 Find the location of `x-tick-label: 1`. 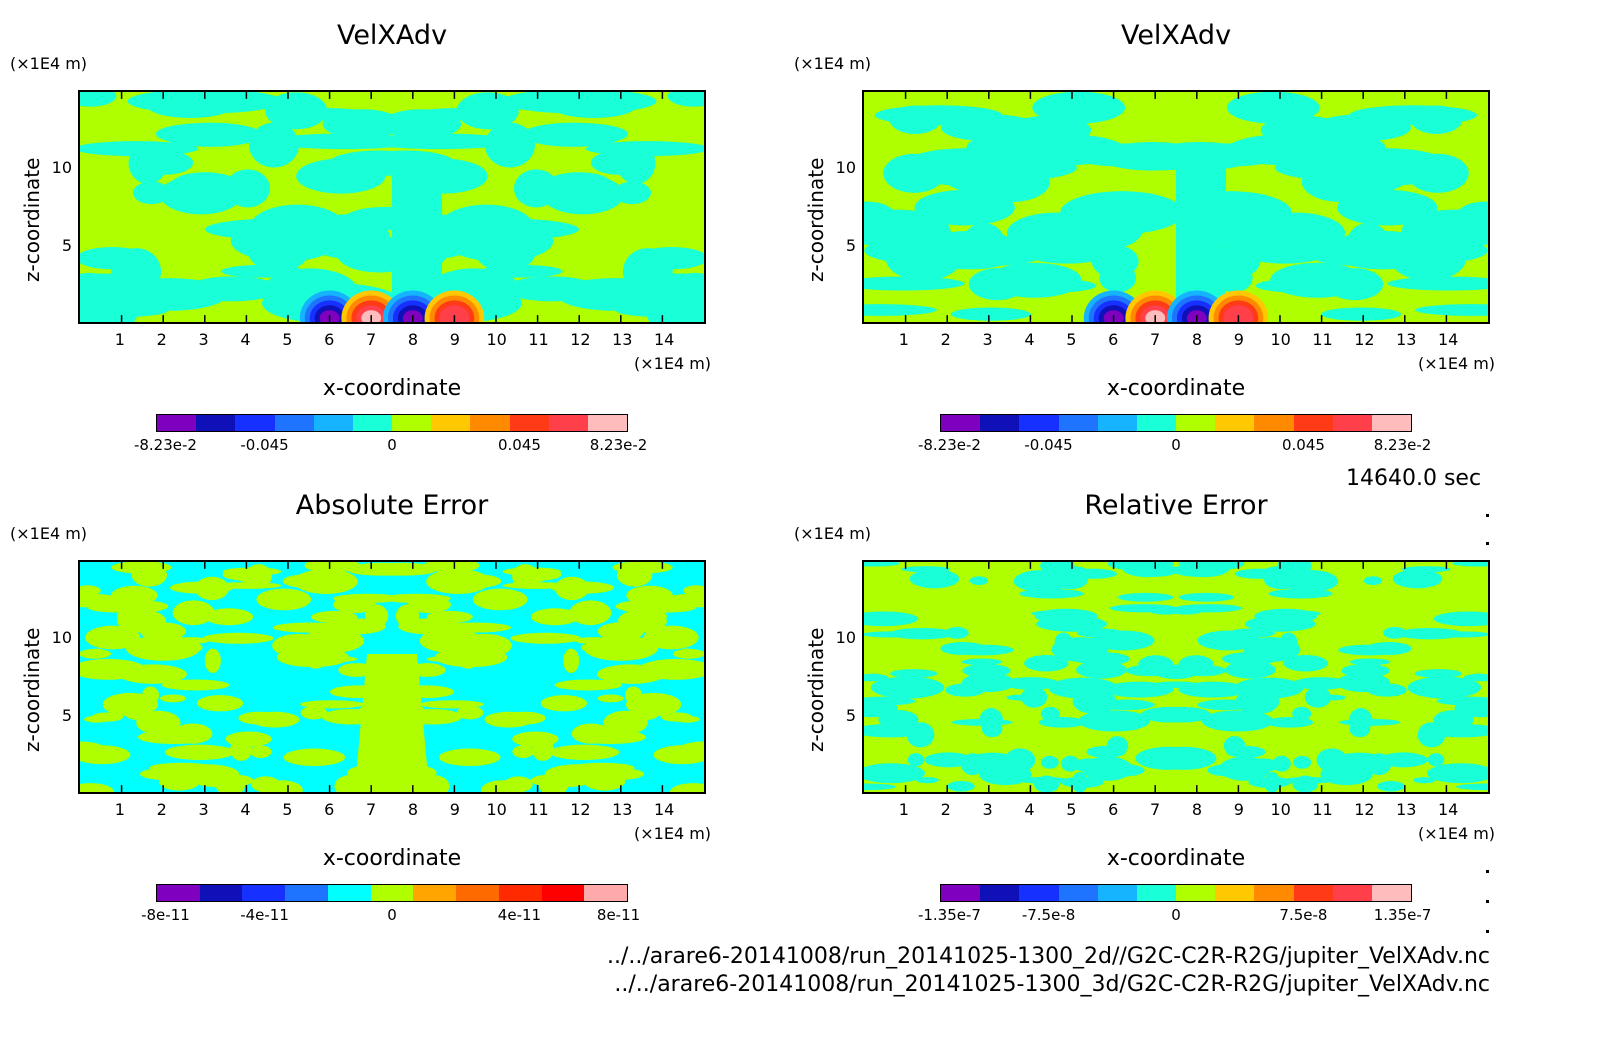

x-tick-label: 1 is located at coordinates (903, 809).